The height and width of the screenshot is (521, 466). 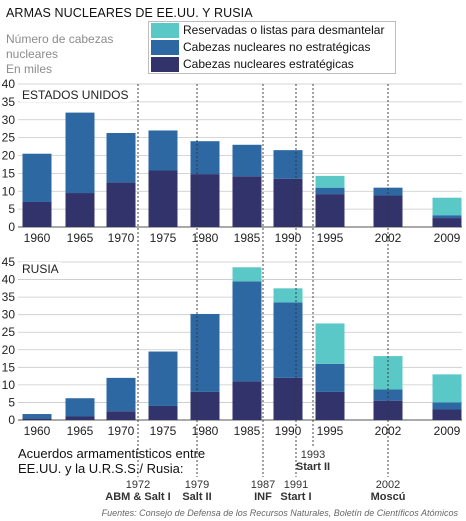 I want to click on treaty-year: 1972, so click(x=138, y=485).